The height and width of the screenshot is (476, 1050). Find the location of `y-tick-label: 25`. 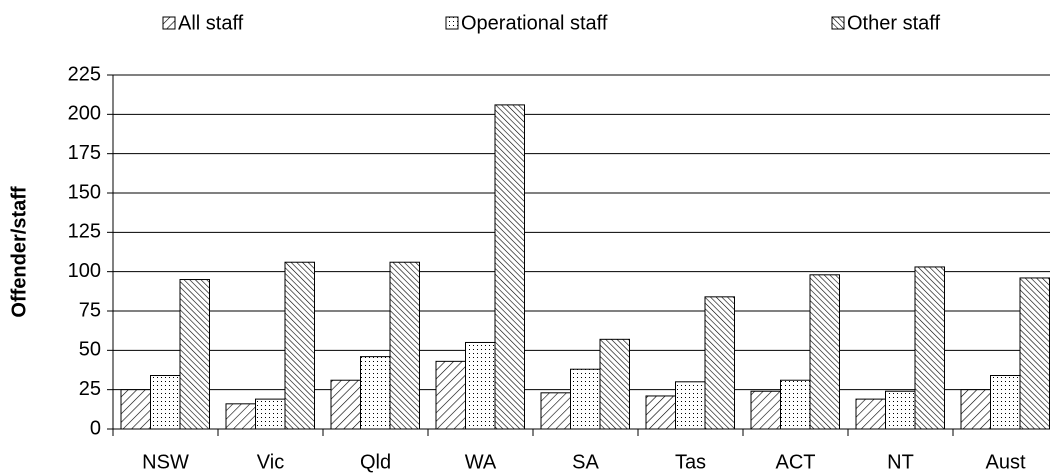

y-tick-label: 25 is located at coordinates (90, 389).